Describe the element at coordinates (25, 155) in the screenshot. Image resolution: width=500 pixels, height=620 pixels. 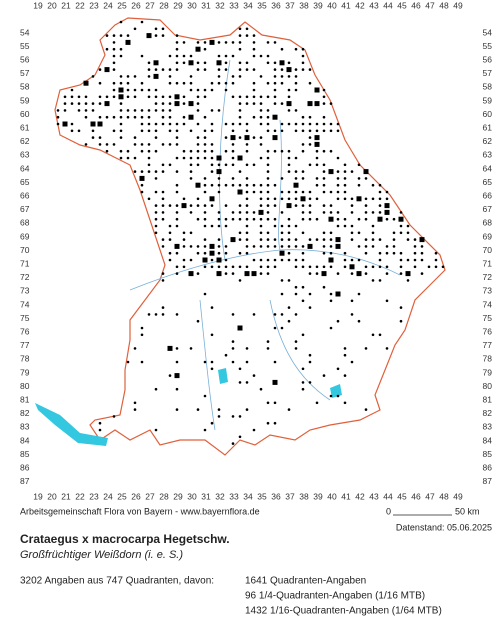
I see `row-label: 63` at that location.